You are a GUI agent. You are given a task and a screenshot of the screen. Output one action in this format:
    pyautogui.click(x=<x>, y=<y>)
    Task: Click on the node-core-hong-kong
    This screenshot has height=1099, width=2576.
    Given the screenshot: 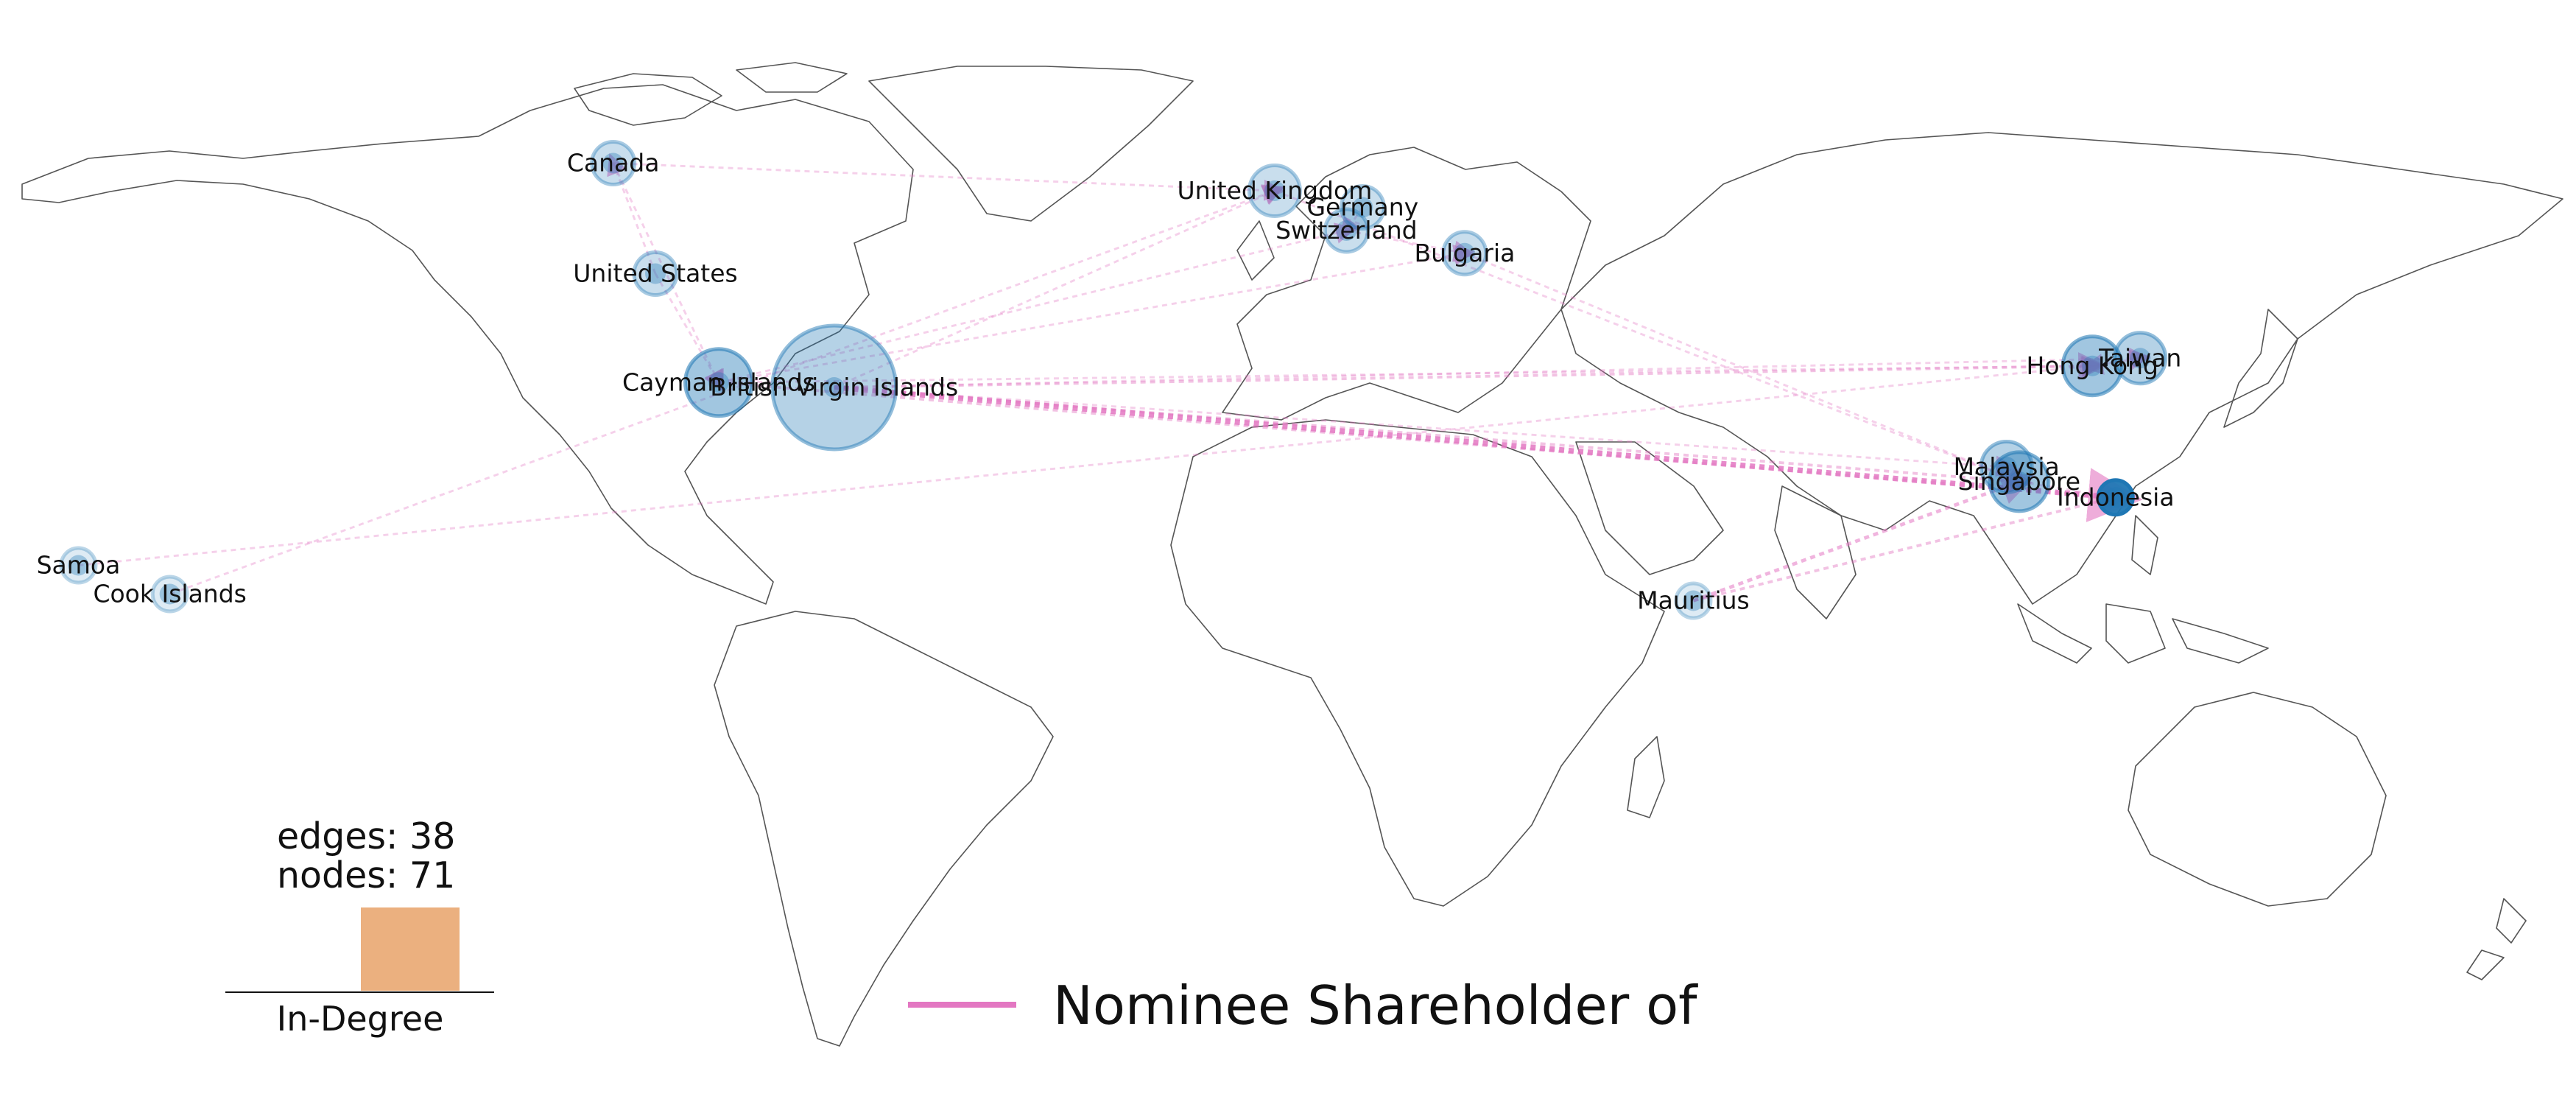 What is the action you would take?
    pyautogui.click(x=2092, y=365)
    